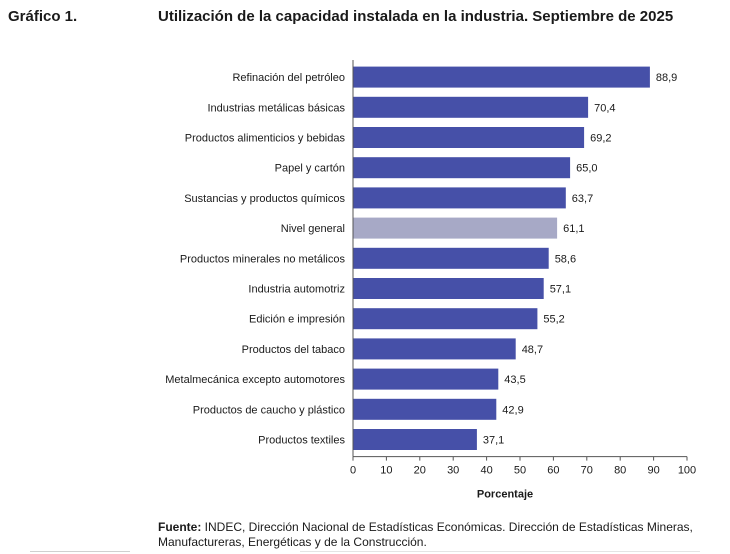  I want to click on x-tick-label: 10, so click(386, 471).